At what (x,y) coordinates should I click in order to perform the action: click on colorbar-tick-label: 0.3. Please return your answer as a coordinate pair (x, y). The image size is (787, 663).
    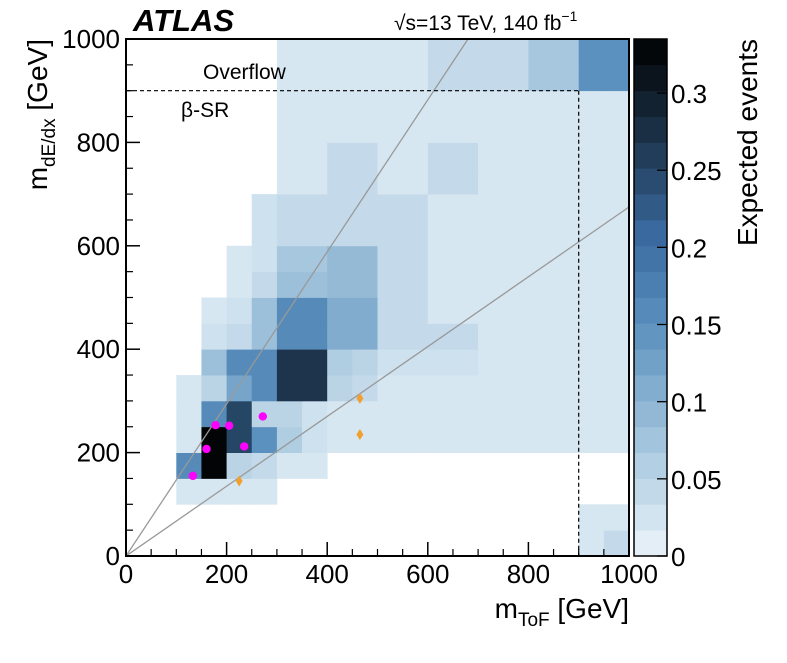
    Looking at the image, I should click on (689, 94).